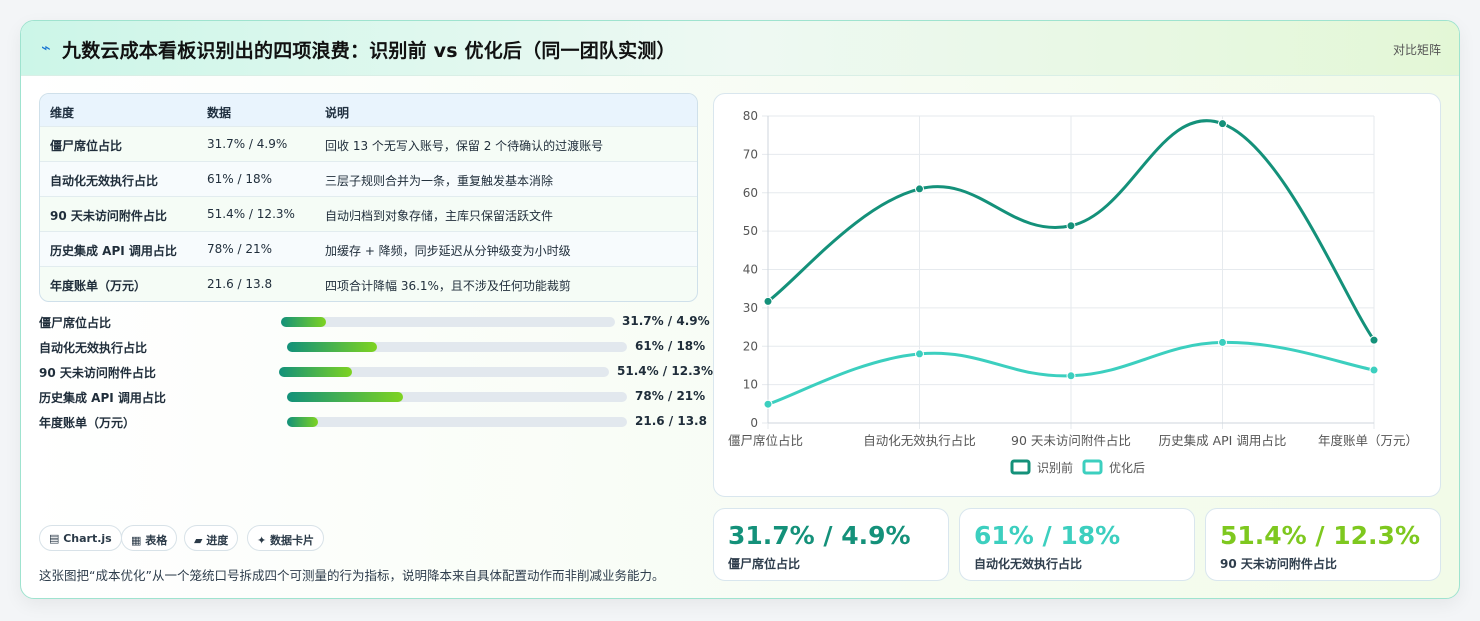 The width and height of the screenshot is (1480, 621). What do you see at coordinates (1047, 535) in the screenshot?
I see `kpi-value: 61% / 18%` at bounding box center [1047, 535].